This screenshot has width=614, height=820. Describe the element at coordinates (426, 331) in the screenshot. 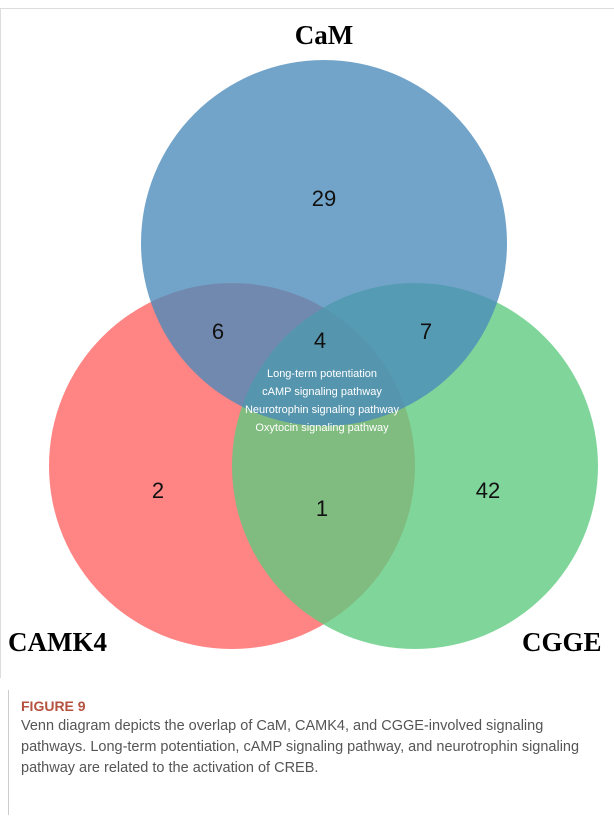

I see `region-count: 7` at that location.